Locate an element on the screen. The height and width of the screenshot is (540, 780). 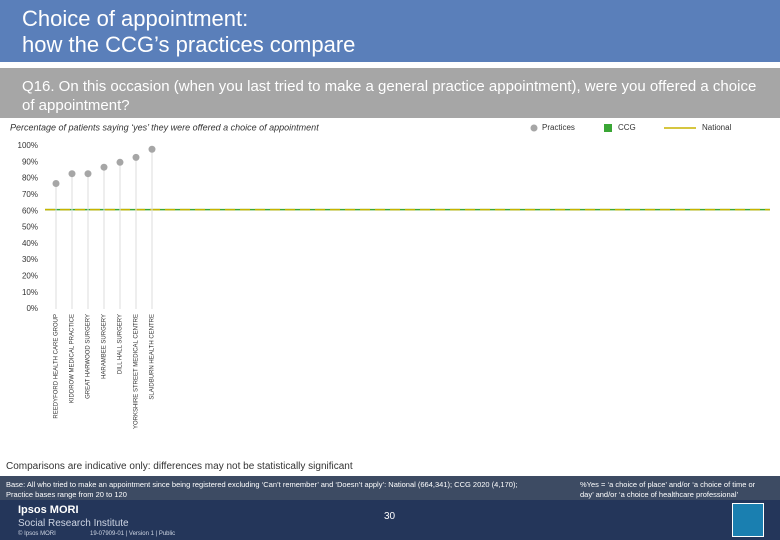
x-tick-label: SLAIDBURN HEALTH CENTRE is located at coordinates (153, 357).